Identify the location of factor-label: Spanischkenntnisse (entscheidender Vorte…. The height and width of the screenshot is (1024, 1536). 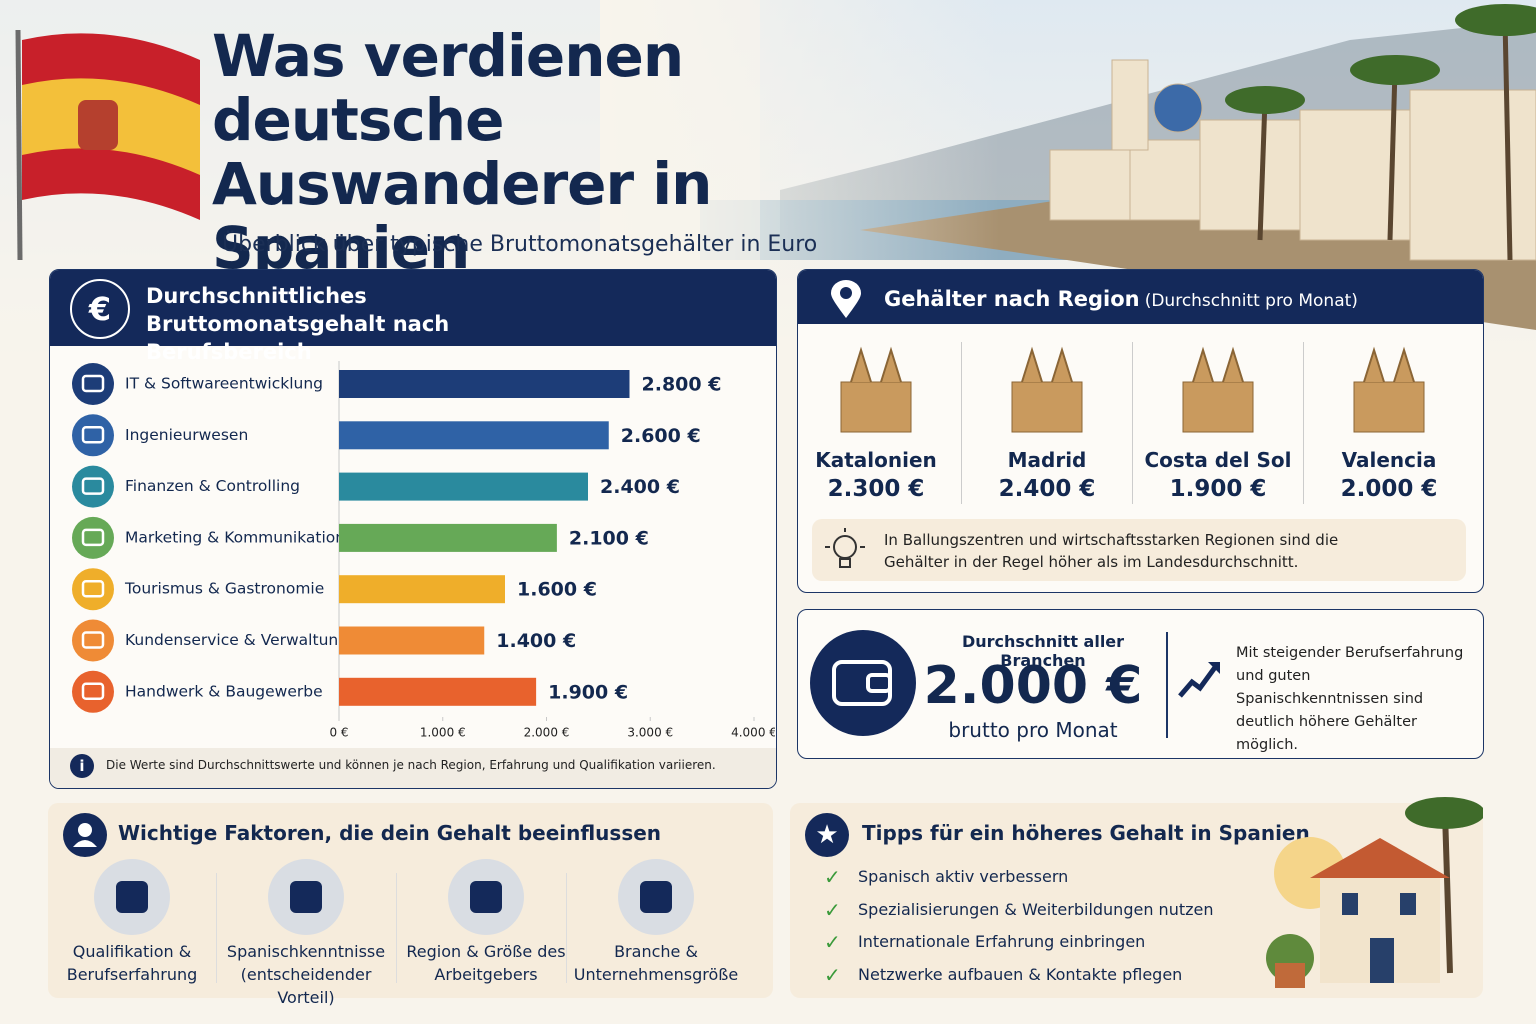
(306, 974).